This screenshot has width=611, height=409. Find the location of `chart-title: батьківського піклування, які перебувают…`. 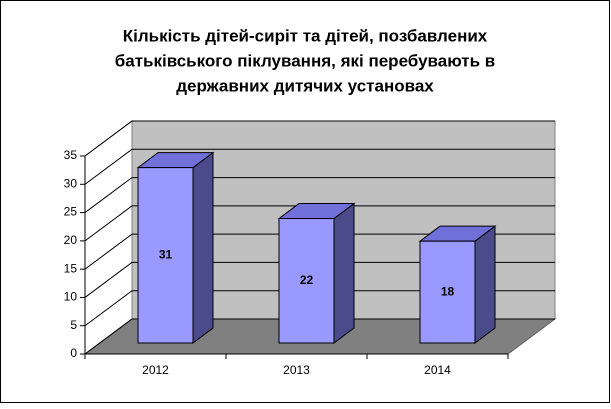

chart-title: батьківського піклування, які перебувают… is located at coordinates (305, 60).